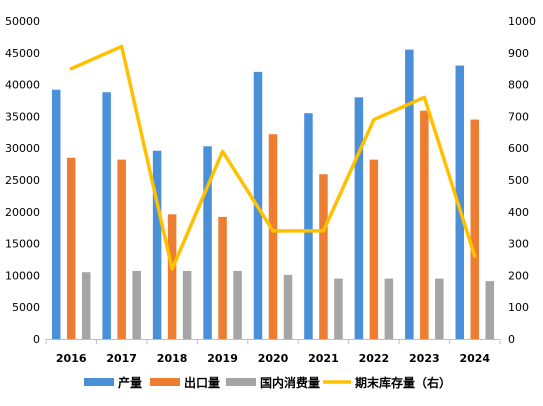  I want to click on x-tick-label: 2020, so click(273, 358).